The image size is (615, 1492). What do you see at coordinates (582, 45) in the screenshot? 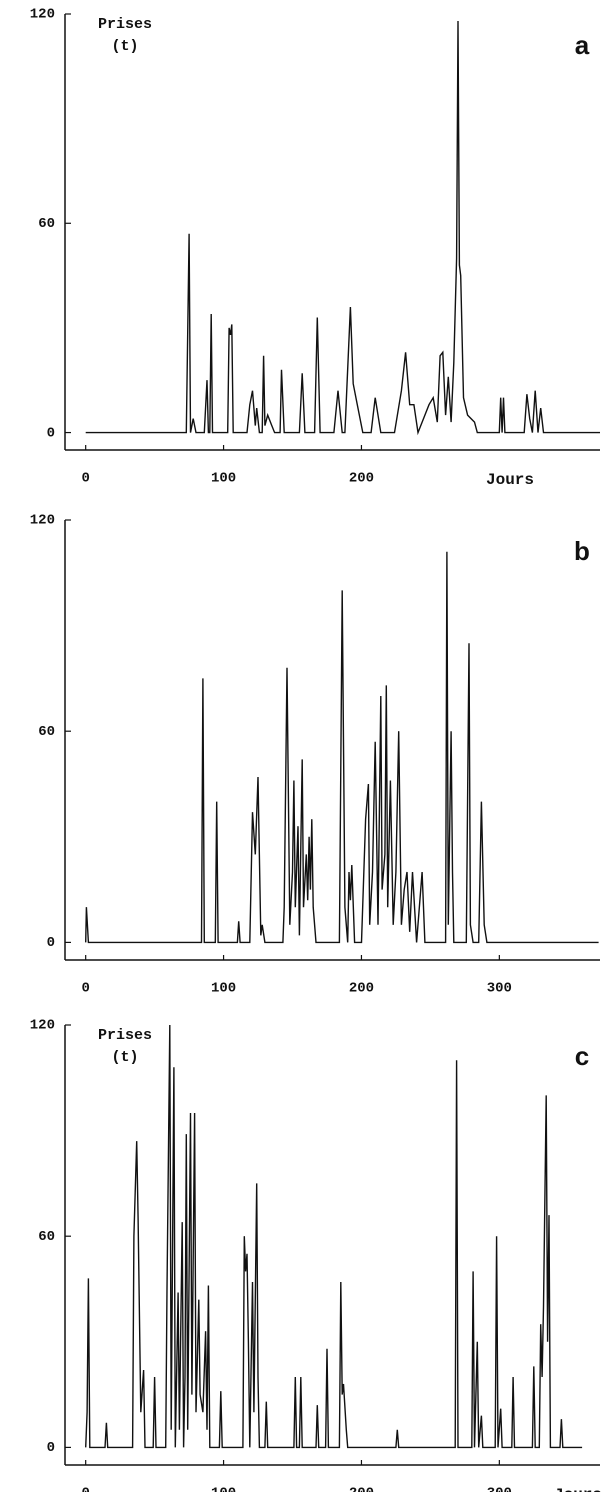
I see `panel-label: a` at bounding box center [582, 45].